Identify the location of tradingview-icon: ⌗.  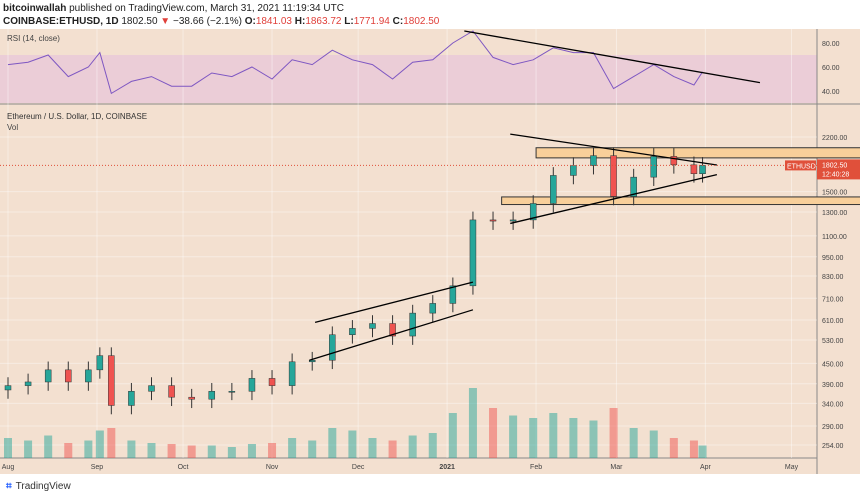
(9, 486).